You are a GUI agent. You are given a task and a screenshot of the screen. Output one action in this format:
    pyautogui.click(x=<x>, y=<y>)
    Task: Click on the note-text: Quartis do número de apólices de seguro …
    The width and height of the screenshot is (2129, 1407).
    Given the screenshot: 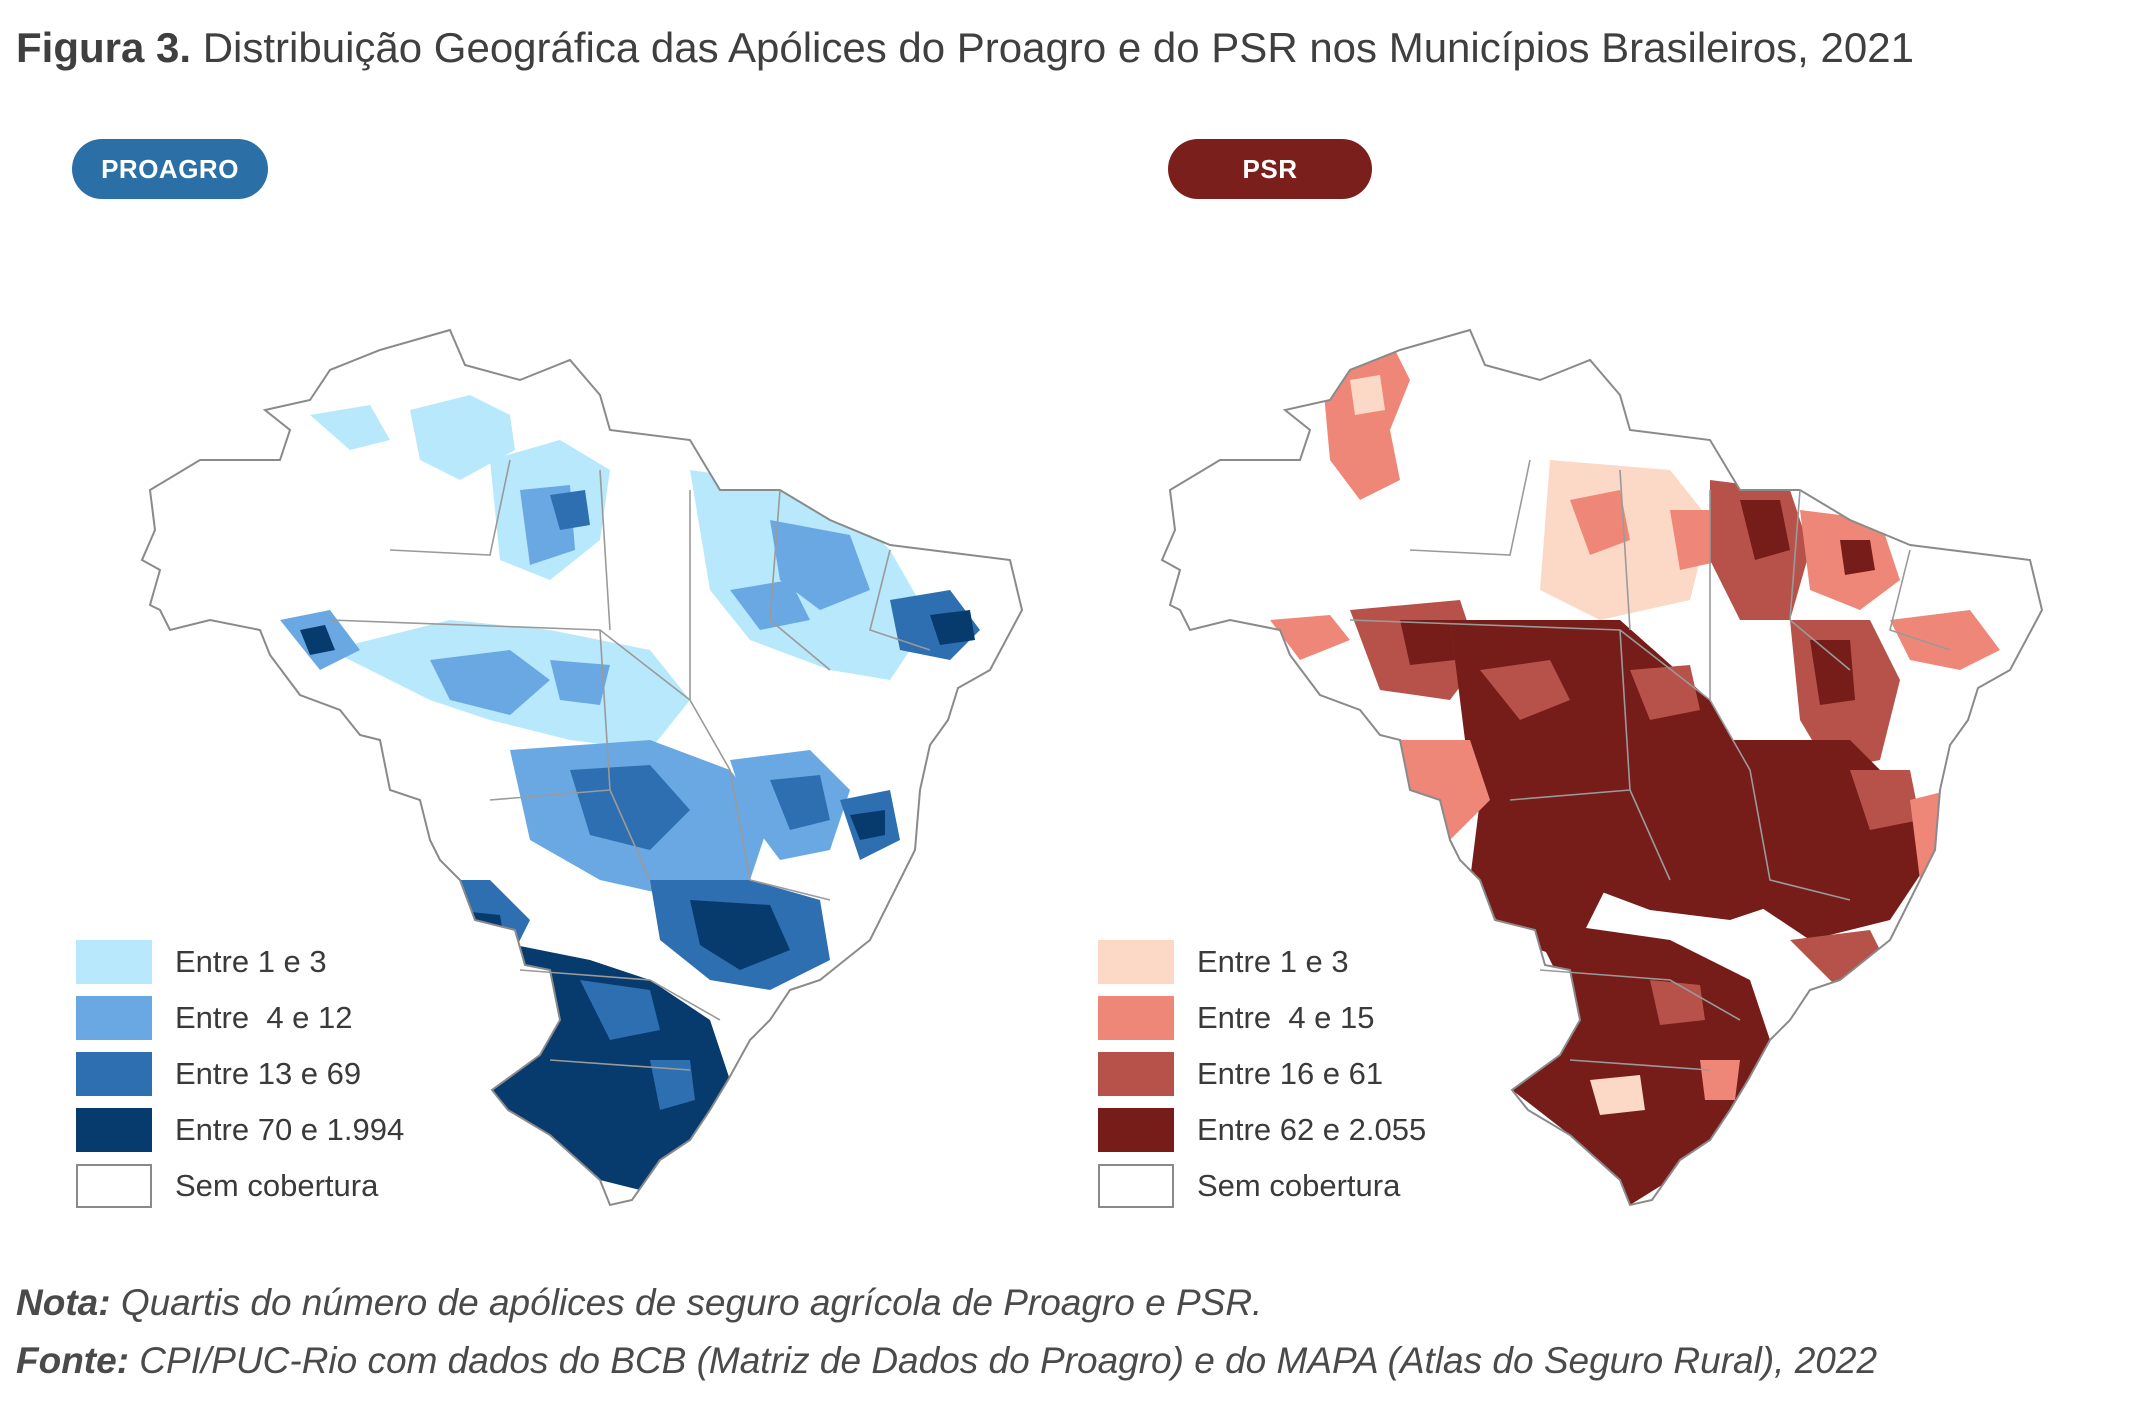 What is the action you would take?
    pyautogui.click(x=686, y=1302)
    